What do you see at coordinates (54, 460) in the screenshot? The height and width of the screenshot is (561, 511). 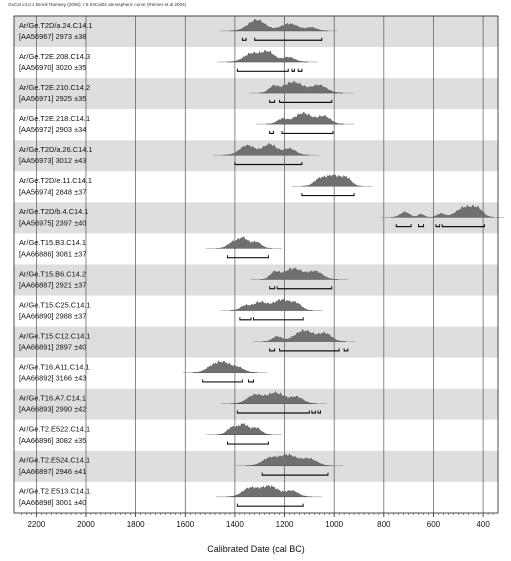 I see `sample-name: Ar/Ge.T2.E524.C14.1` at bounding box center [54, 460].